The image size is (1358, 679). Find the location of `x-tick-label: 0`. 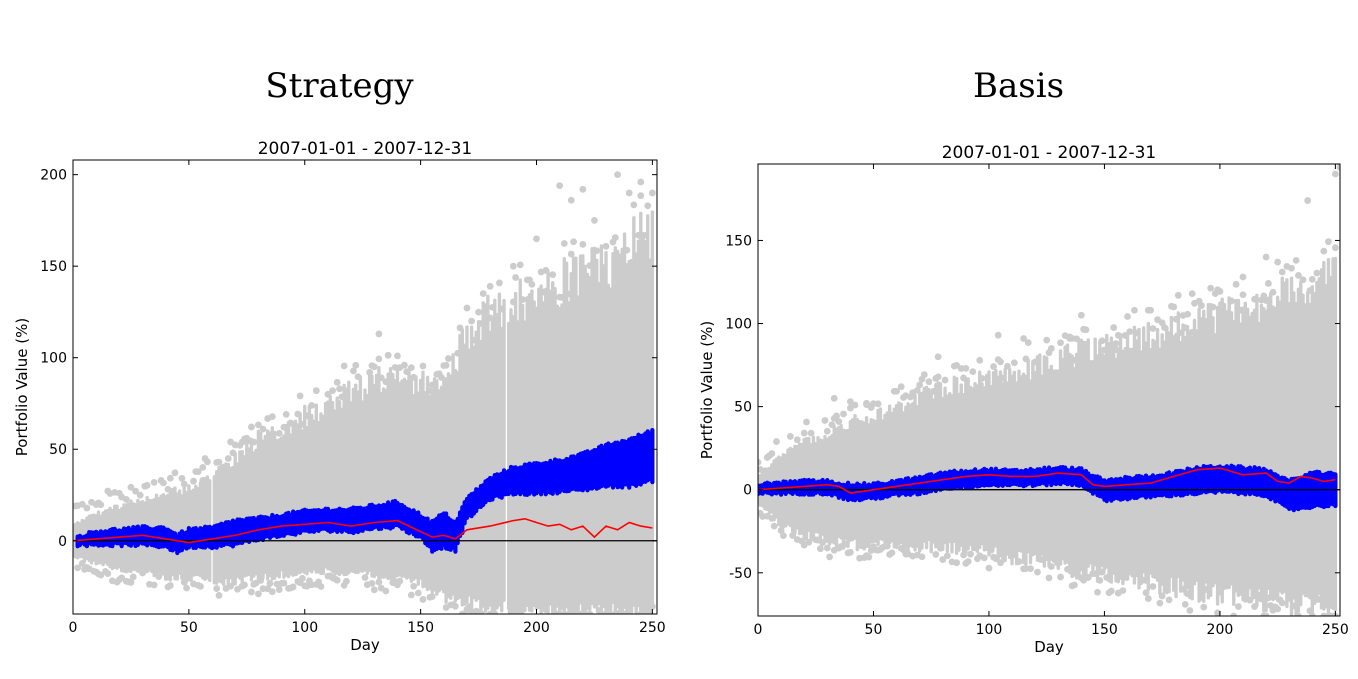

x-tick-label: 0 is located at coordinates (73, 628).